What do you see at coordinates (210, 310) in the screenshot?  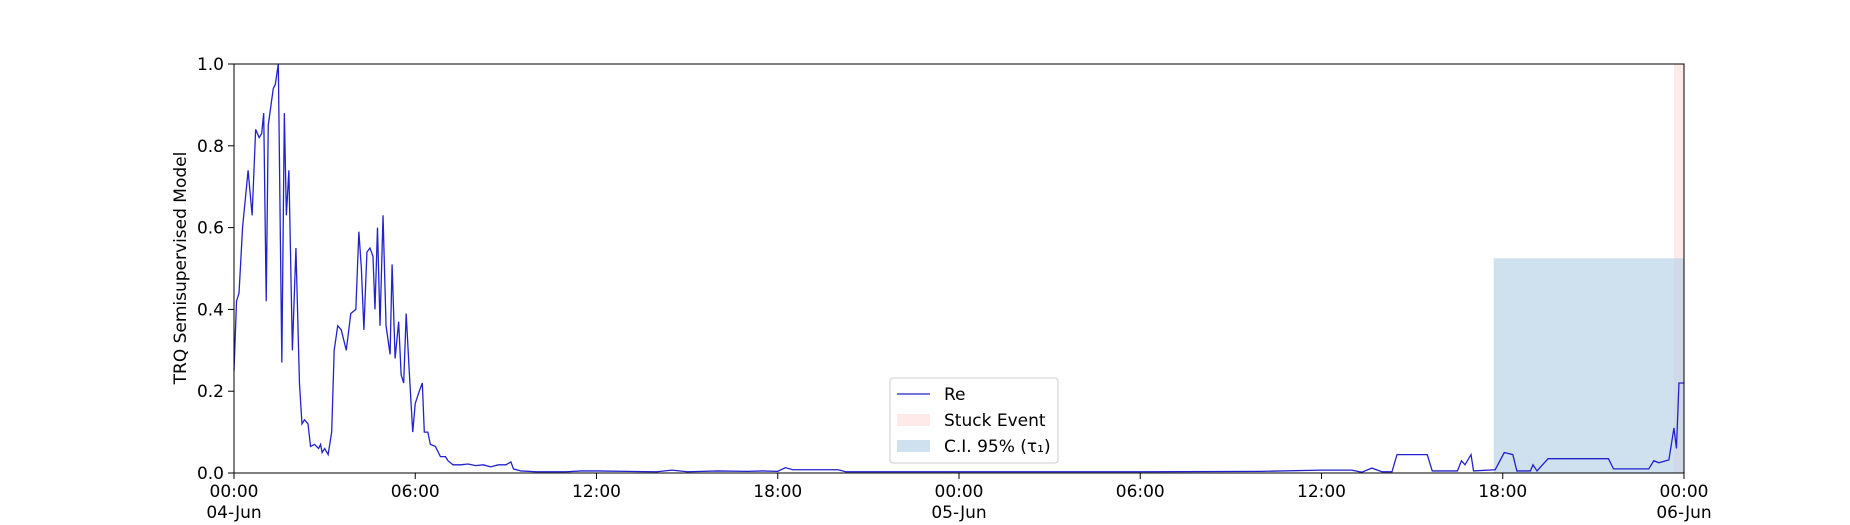 I see `y-tick-label: 0.4` at bounding box center [210, 310].